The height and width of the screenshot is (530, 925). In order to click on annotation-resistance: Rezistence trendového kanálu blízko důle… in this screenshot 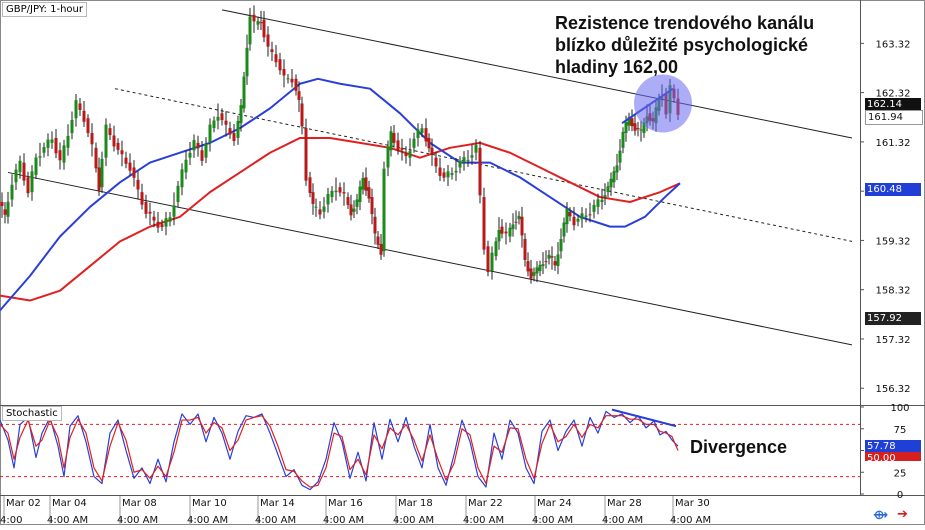, I will do `click(685, 45)`.